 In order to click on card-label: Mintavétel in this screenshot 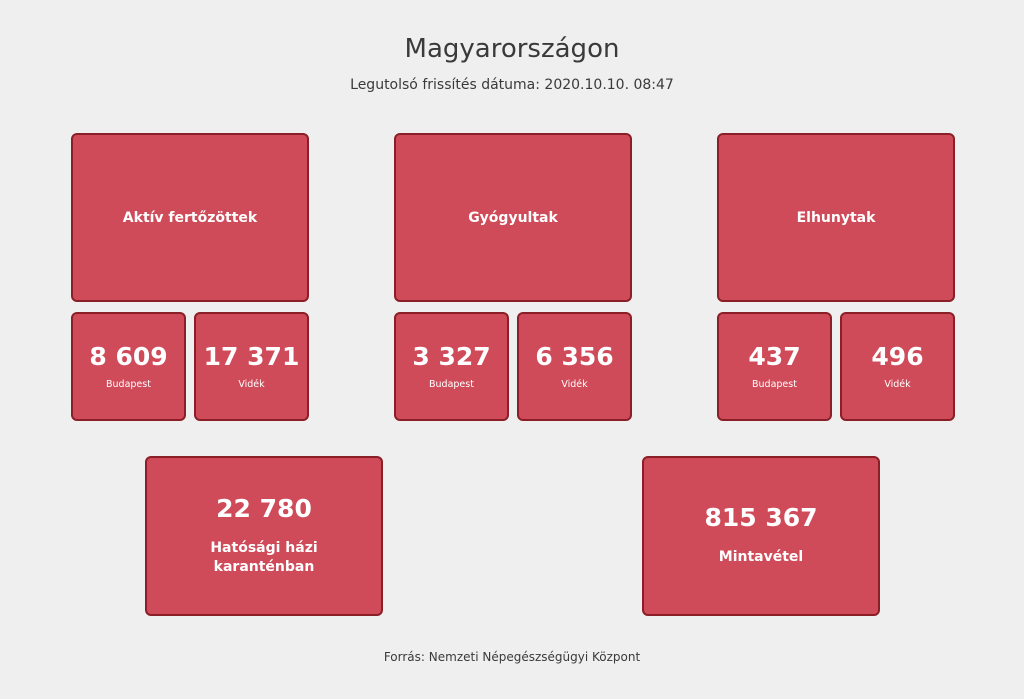, I will do `click(761, 557)`.